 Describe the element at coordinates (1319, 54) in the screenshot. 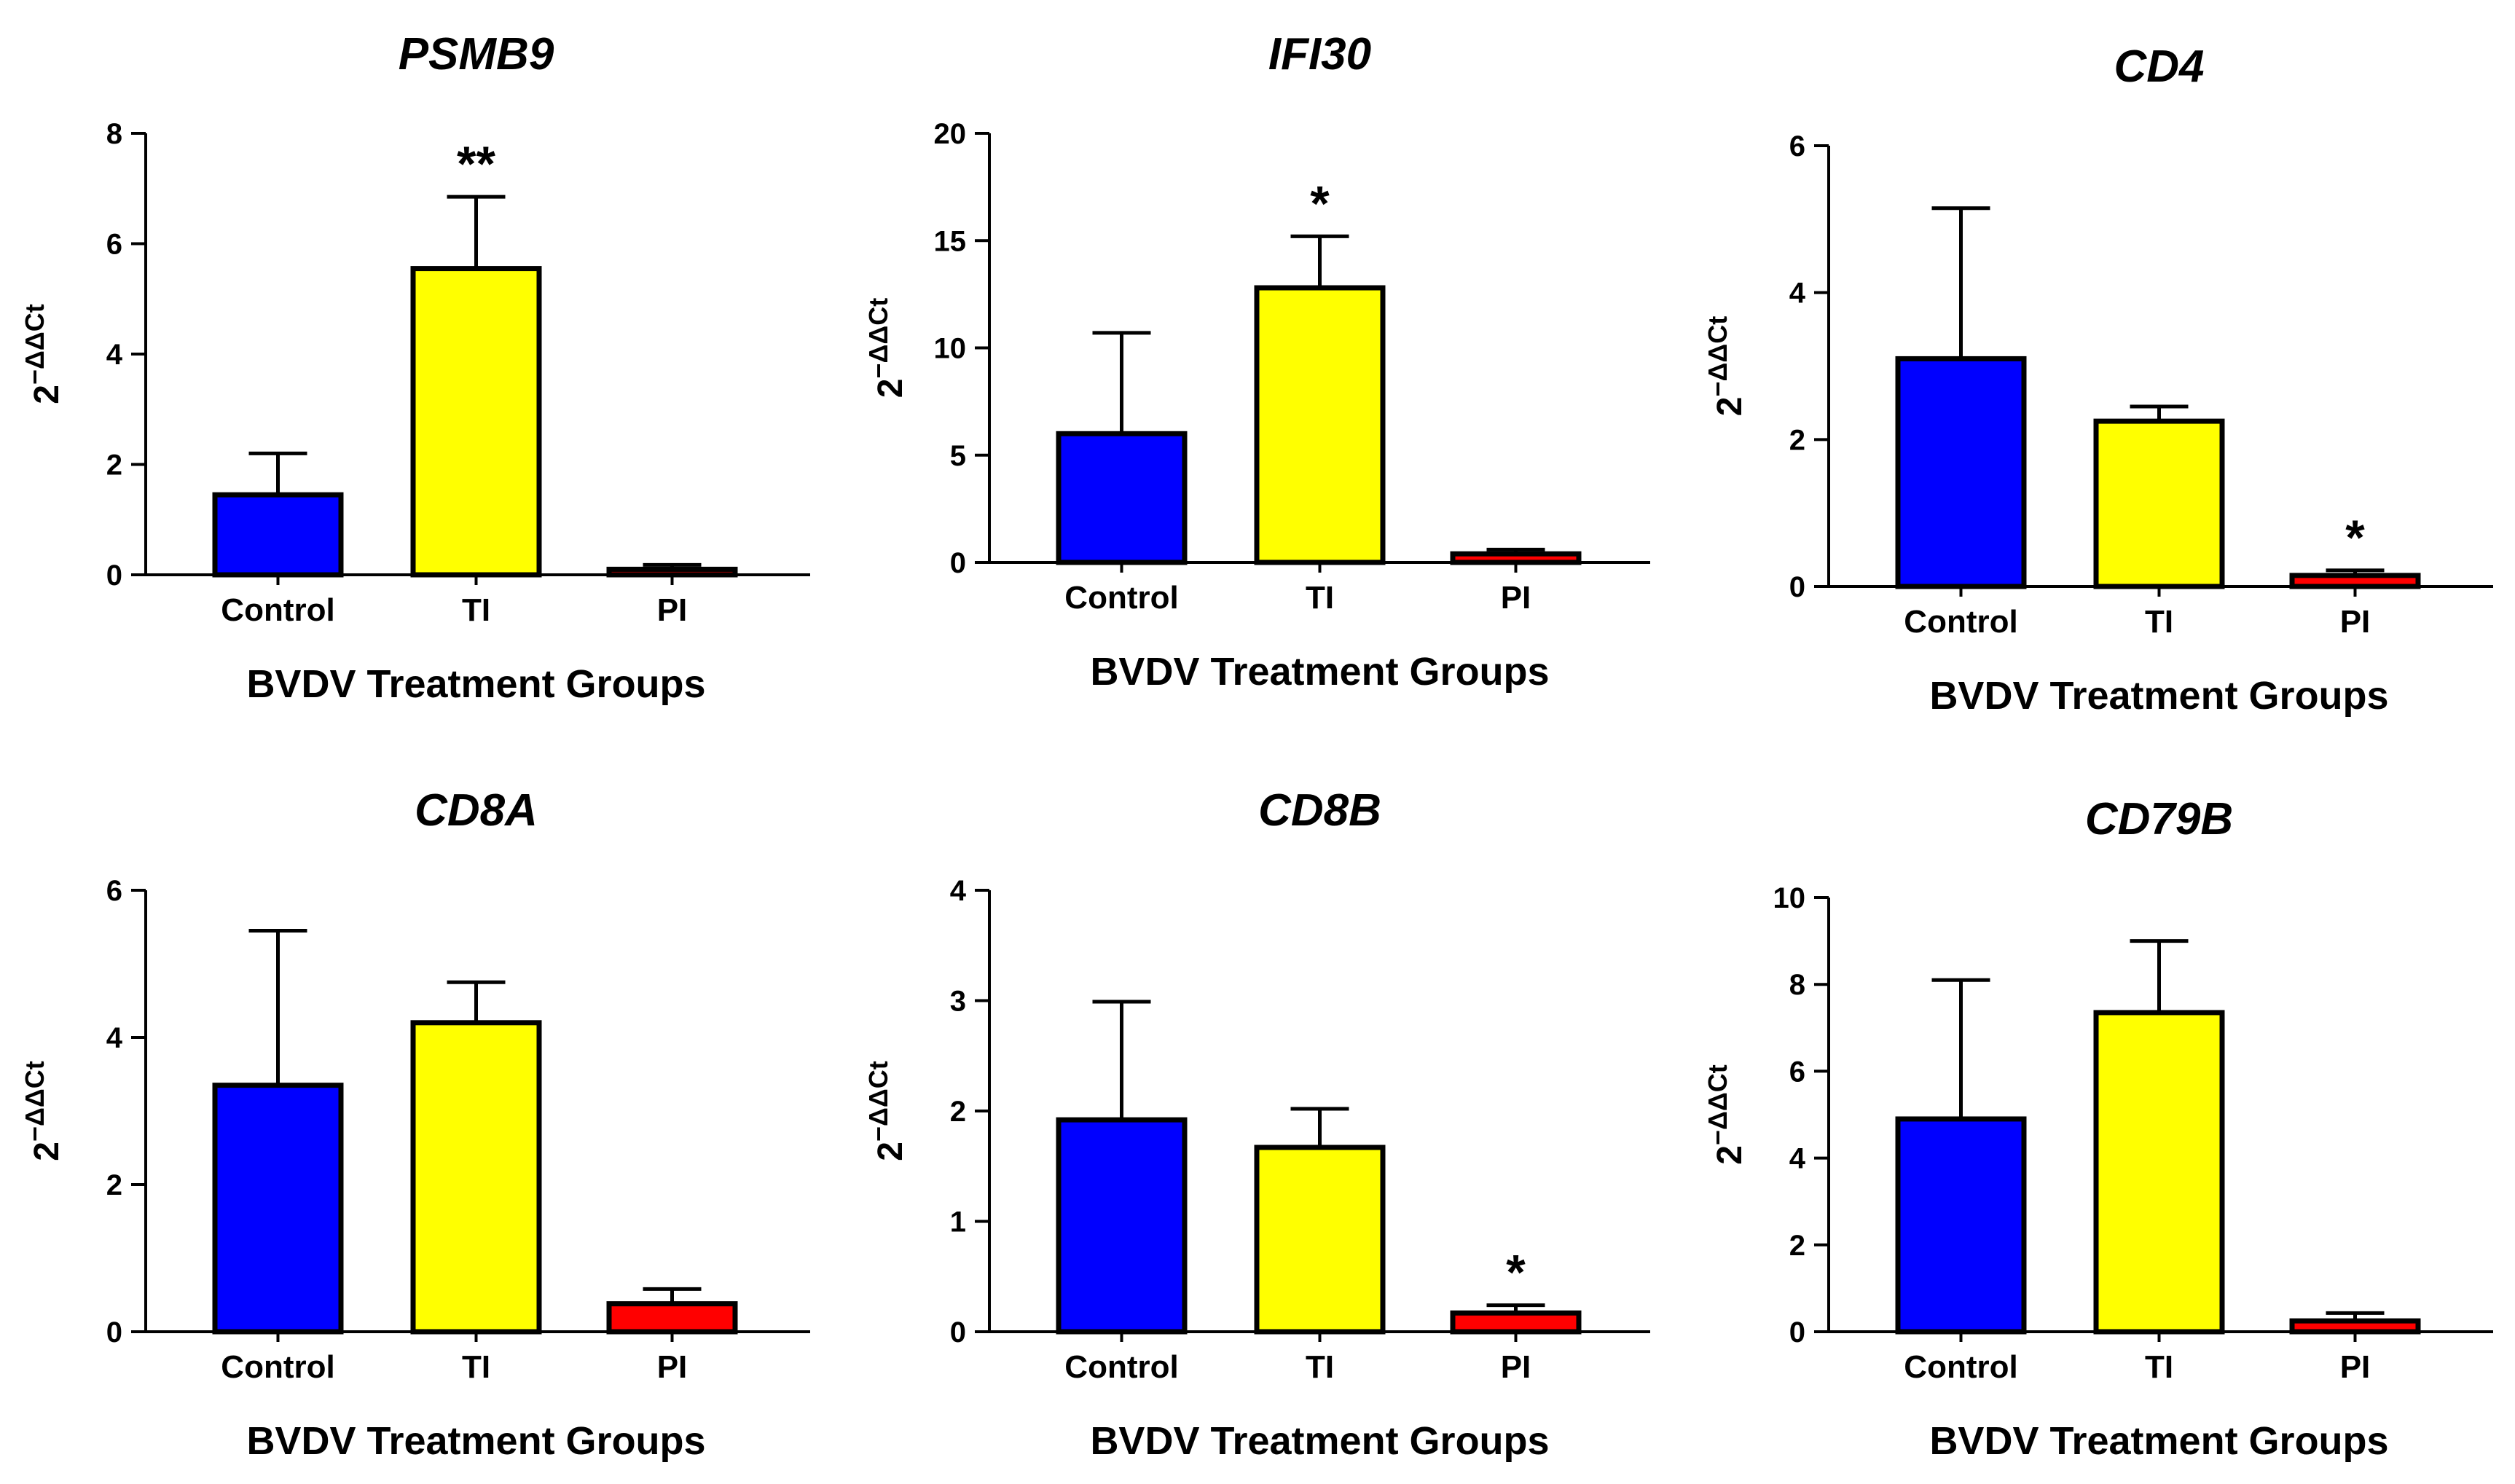

I see `chart-title: IFI30` at that location.